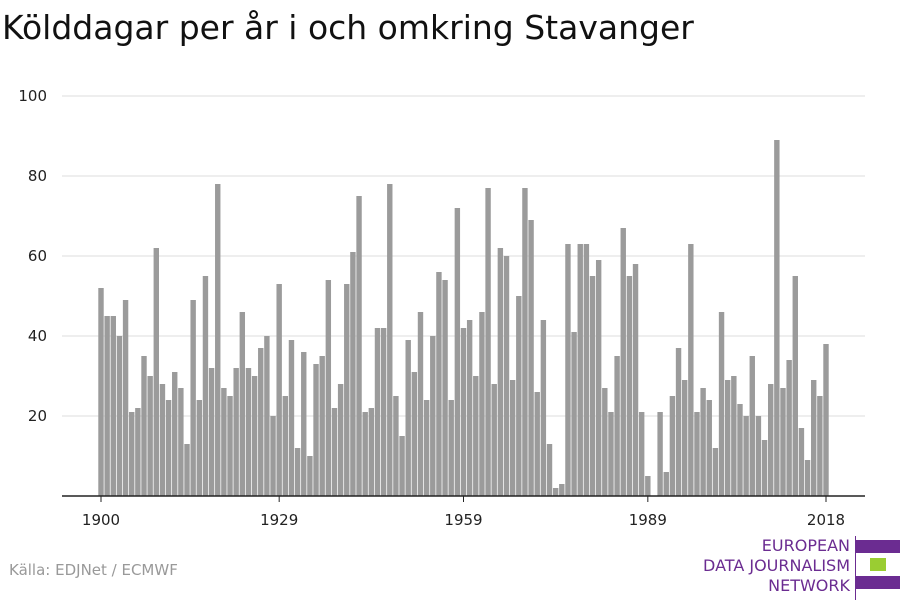 This screenshot has height=600, width=900. Describe the element at coordinates (463, 498) in the screenshot. I see `x-axis` at that location.